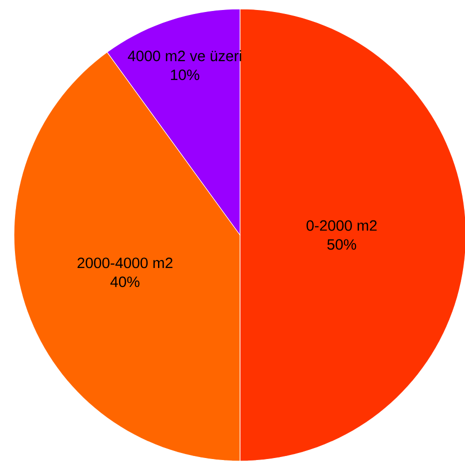 The width and height of the screenshot is (465, 471). I want to click on slice-label: 2000-4000 m2, so click(125, 263).